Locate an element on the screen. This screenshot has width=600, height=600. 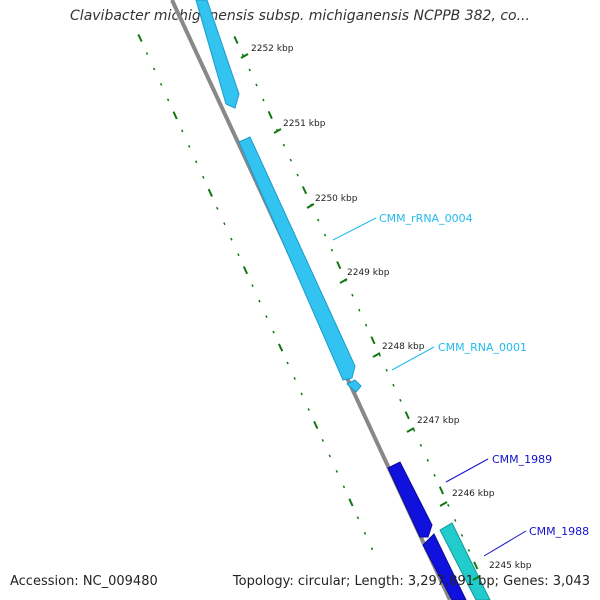
tick-2248: 2248 kbp is located at coordinates (398, 350).